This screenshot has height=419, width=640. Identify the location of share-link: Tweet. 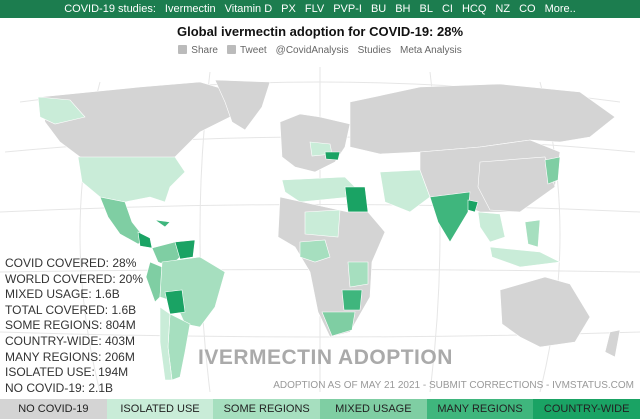
(247, 50).